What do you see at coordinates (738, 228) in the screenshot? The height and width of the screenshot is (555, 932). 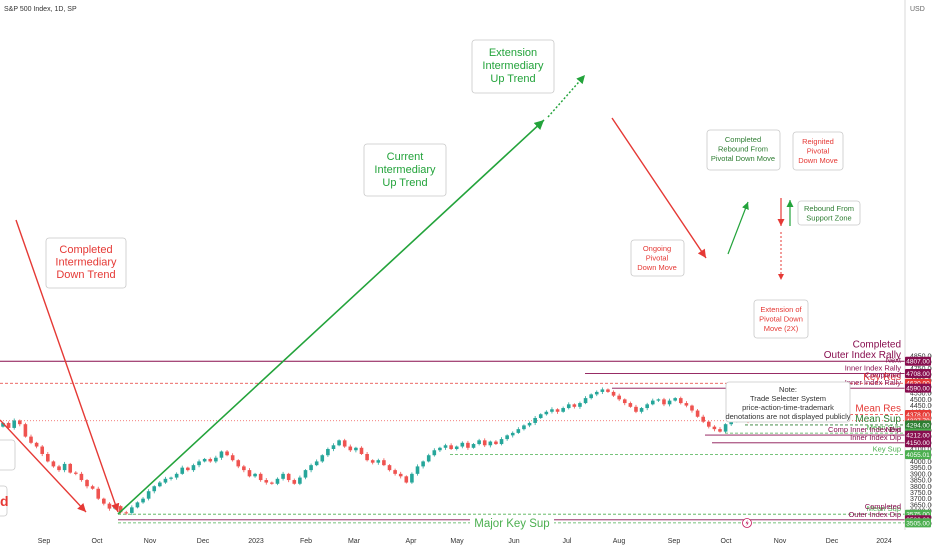 I see `rebound-arrow` at bounding box center [738, 228].